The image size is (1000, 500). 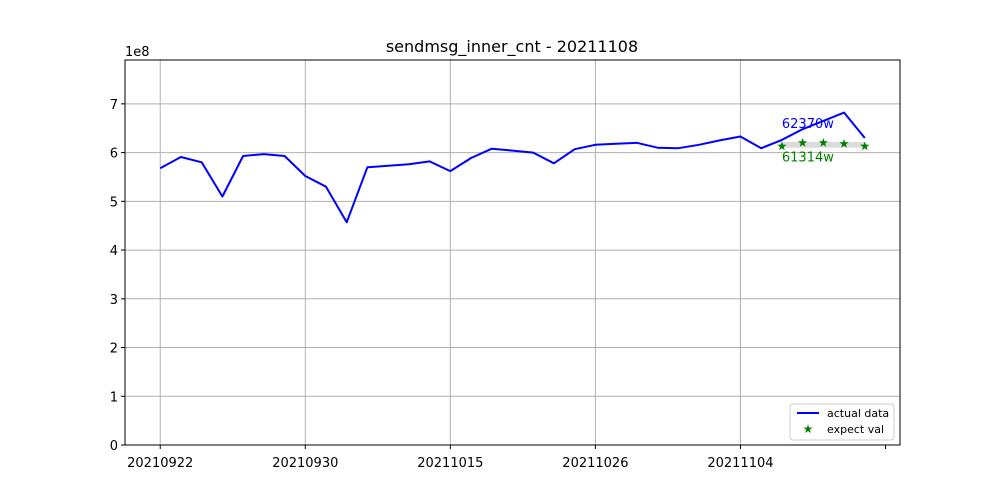 I want to click on y-tick-label: 3, so click(x=114, y=300).